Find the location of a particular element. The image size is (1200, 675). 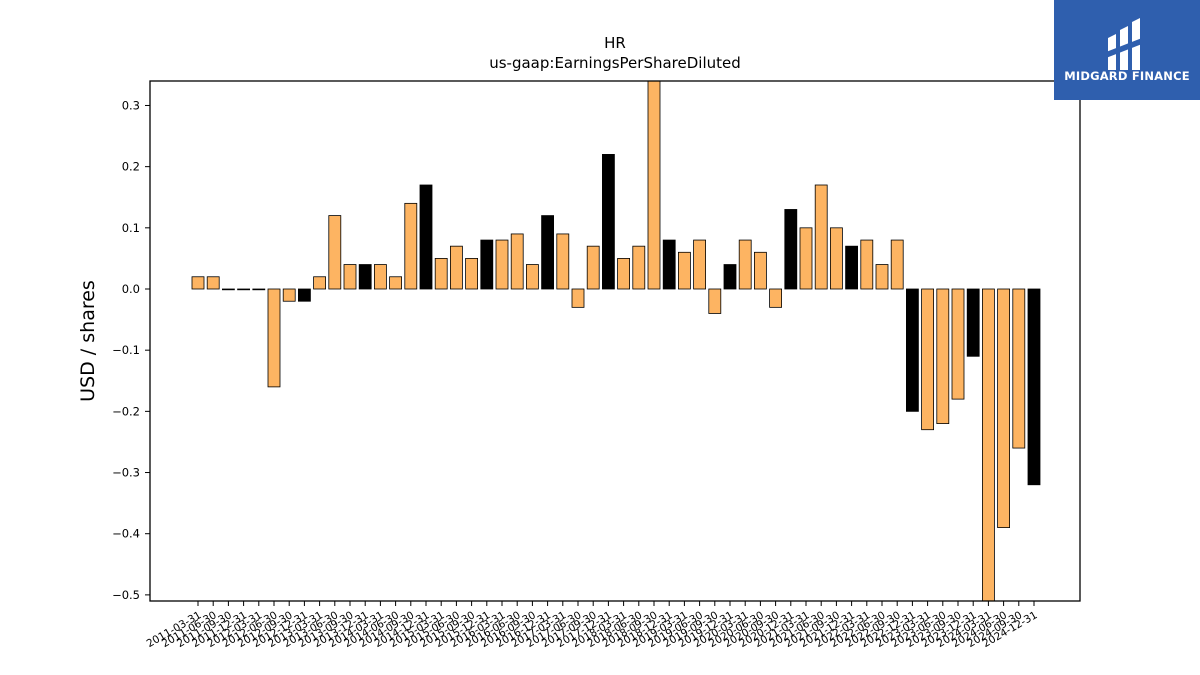

y-tick-label: 0.0 is located at coordinates (131, 289).